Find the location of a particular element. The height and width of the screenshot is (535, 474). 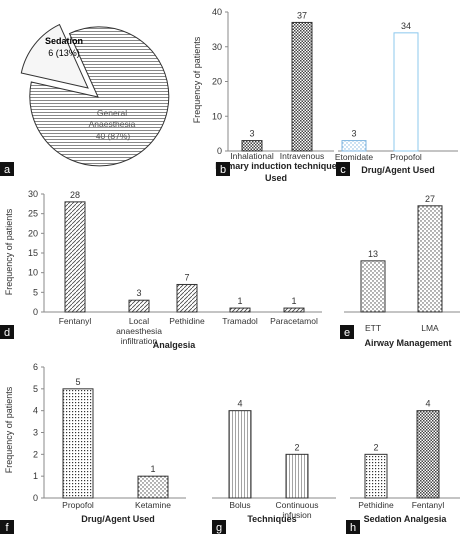

panel-badge-c: c is located at coordinates (343, 169).